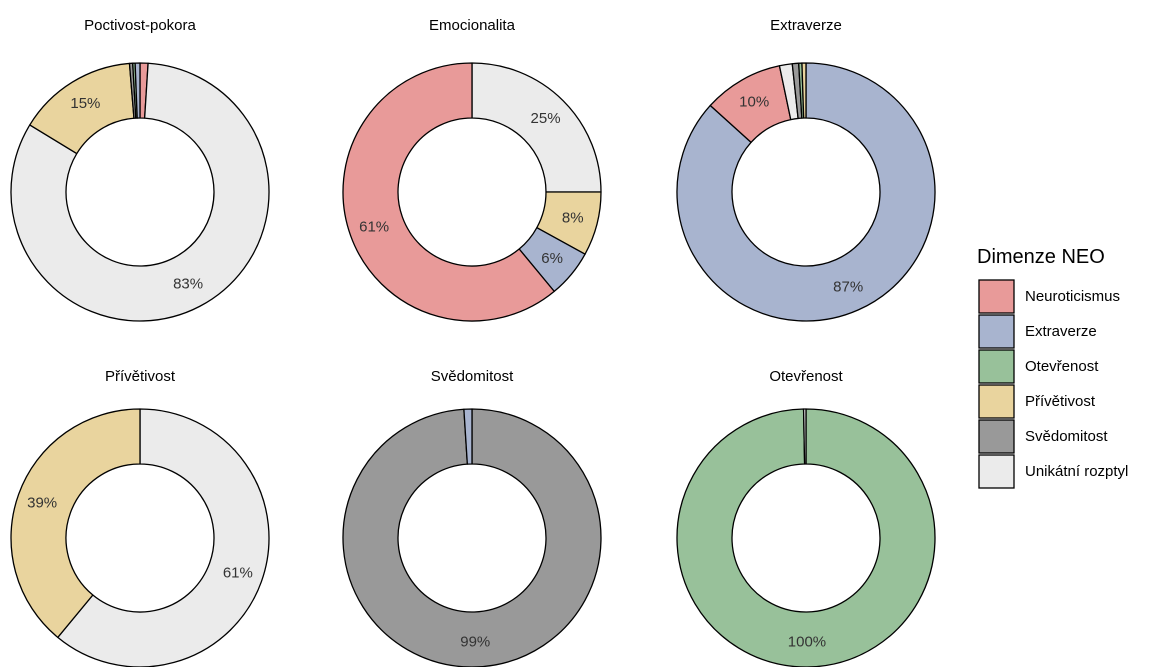 This screenshot has height=667, width=1160. I want to click on legend-item-svedomitost: Svědomitost, so click(1043, 436).